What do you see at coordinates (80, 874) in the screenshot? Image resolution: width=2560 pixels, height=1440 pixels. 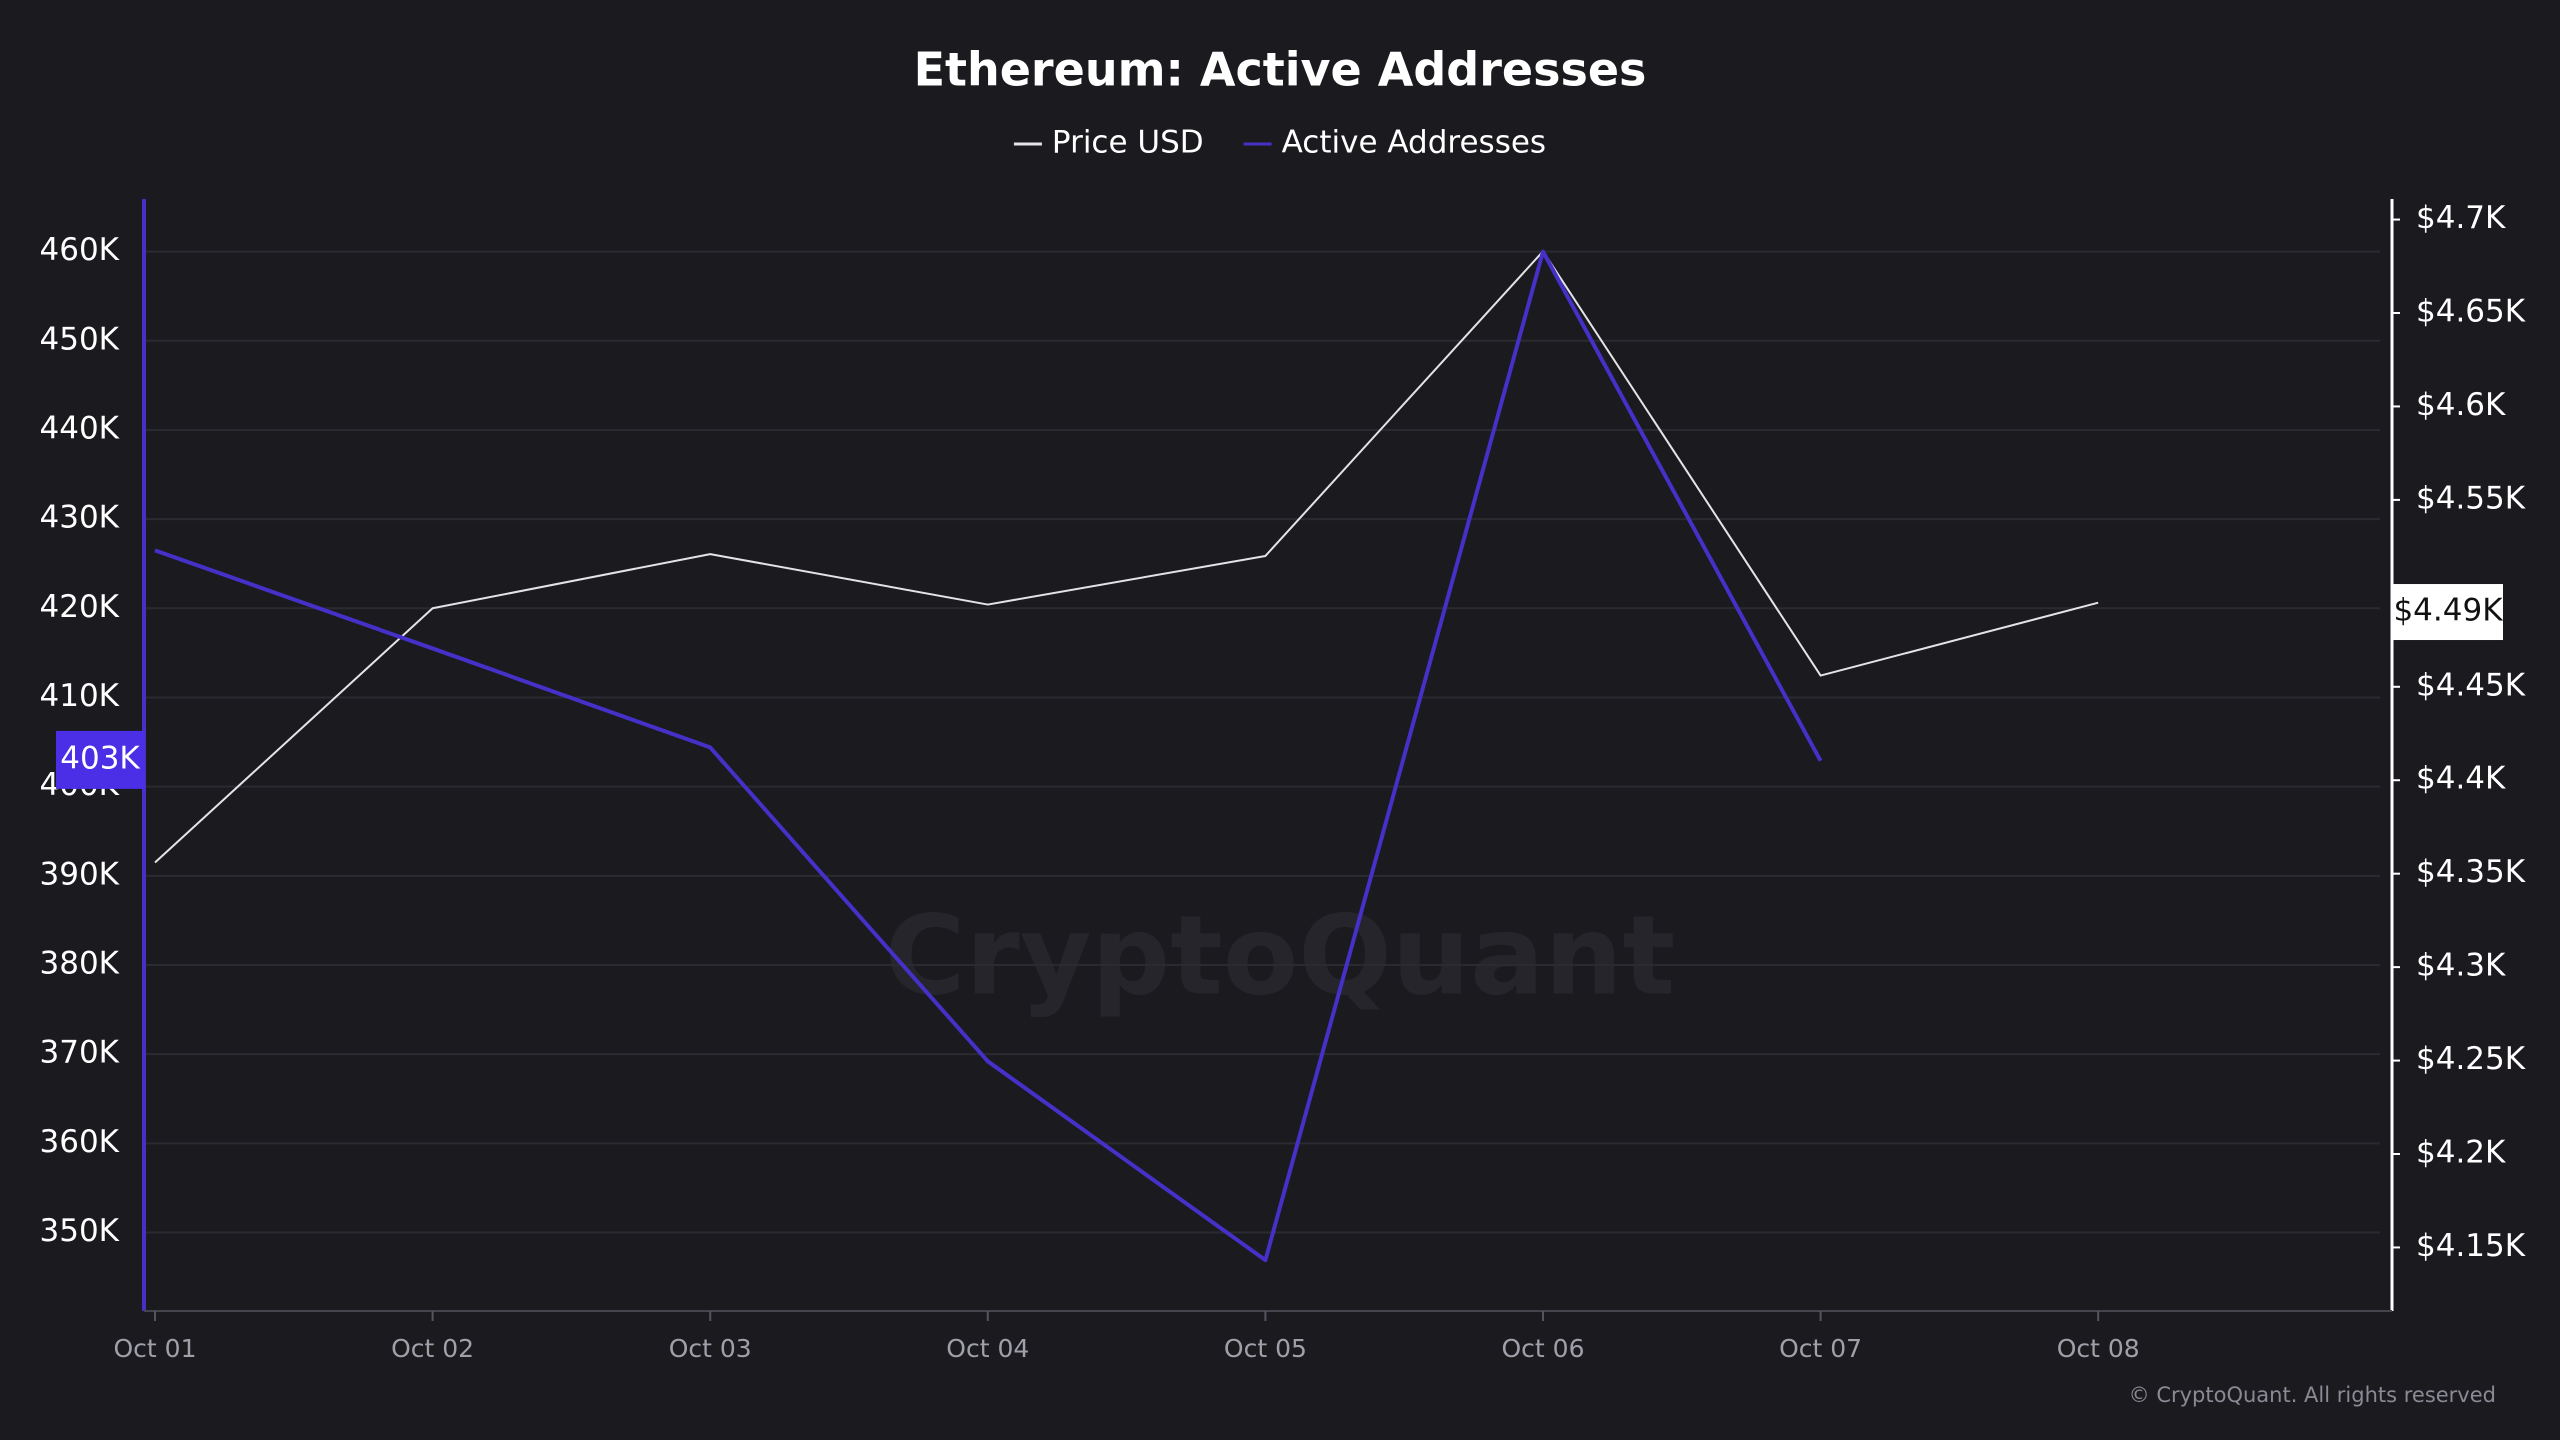 I see `y-tick-label: 390K` at bounding box center [80, 874].